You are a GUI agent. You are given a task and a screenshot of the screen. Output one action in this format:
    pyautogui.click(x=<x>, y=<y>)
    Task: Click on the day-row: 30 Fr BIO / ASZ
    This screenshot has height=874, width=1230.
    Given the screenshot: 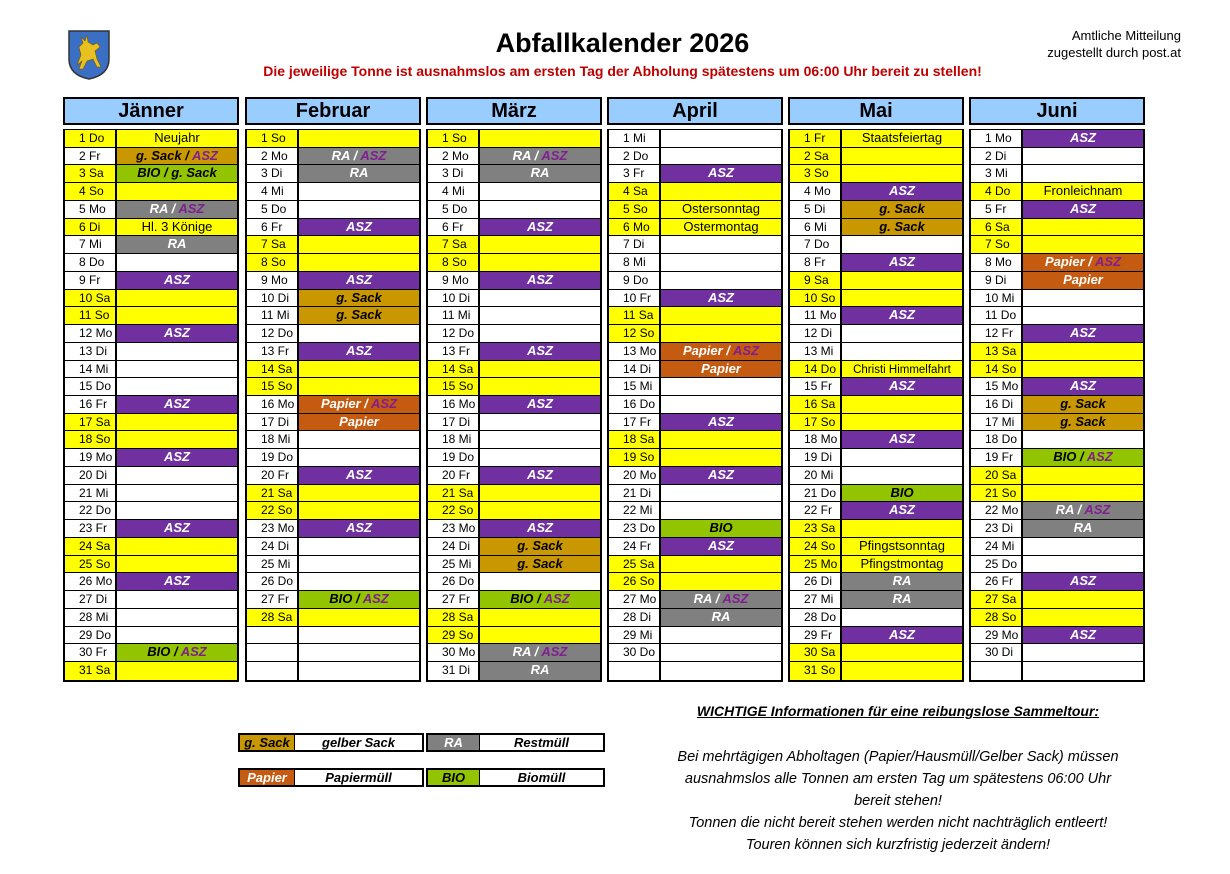 What is the action you would take?
    pyautogui.click(x=151, y=653)
    